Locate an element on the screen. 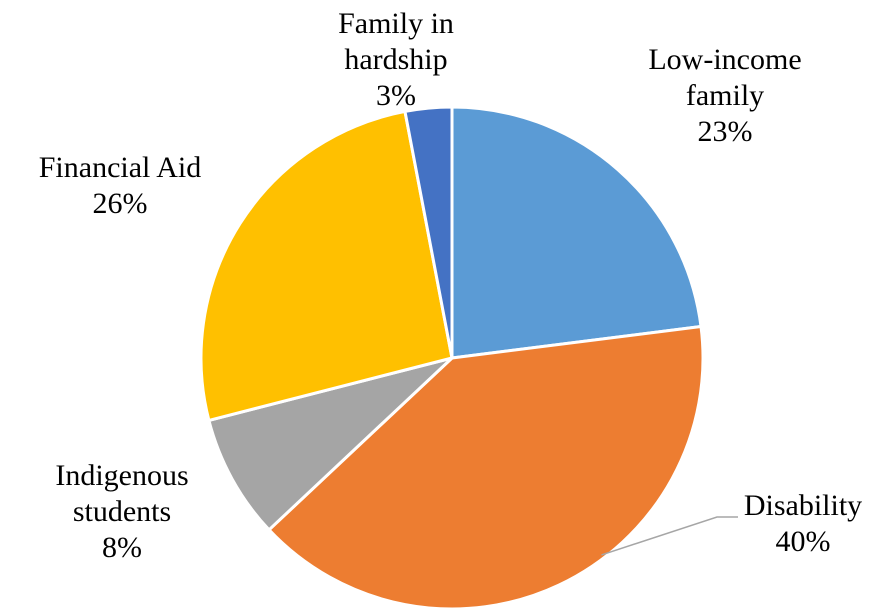 The height and width of the screenshot is (615, 889). label-family-in-hardship-value: 3% is located at coordinates (396, 95).